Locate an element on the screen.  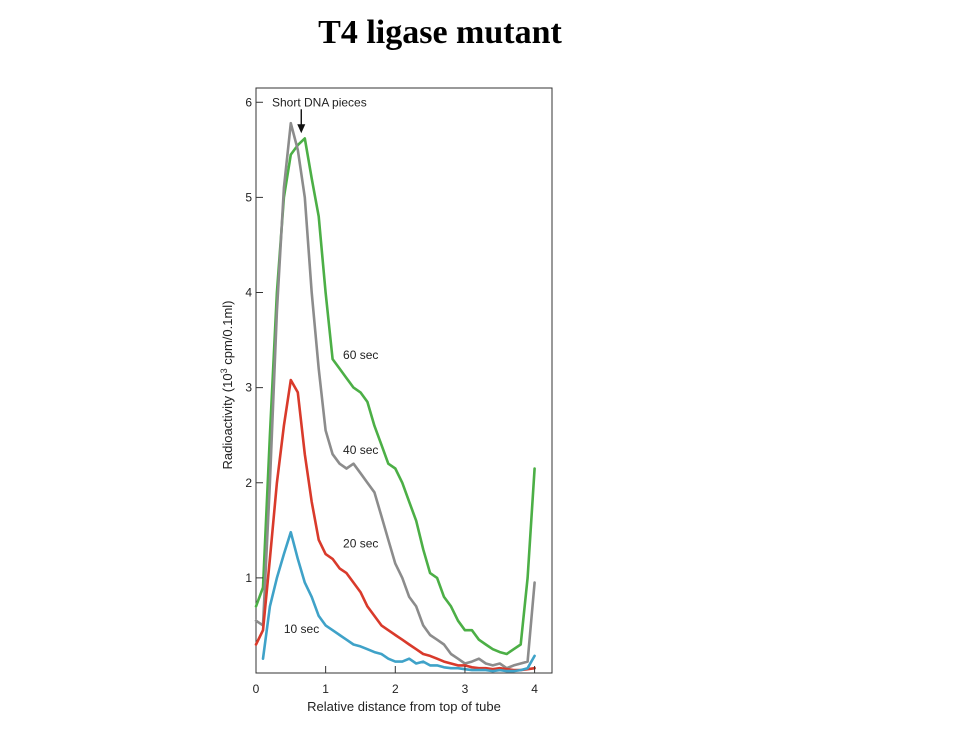
annotation-arrow-head is located at coordinates (301, 129).